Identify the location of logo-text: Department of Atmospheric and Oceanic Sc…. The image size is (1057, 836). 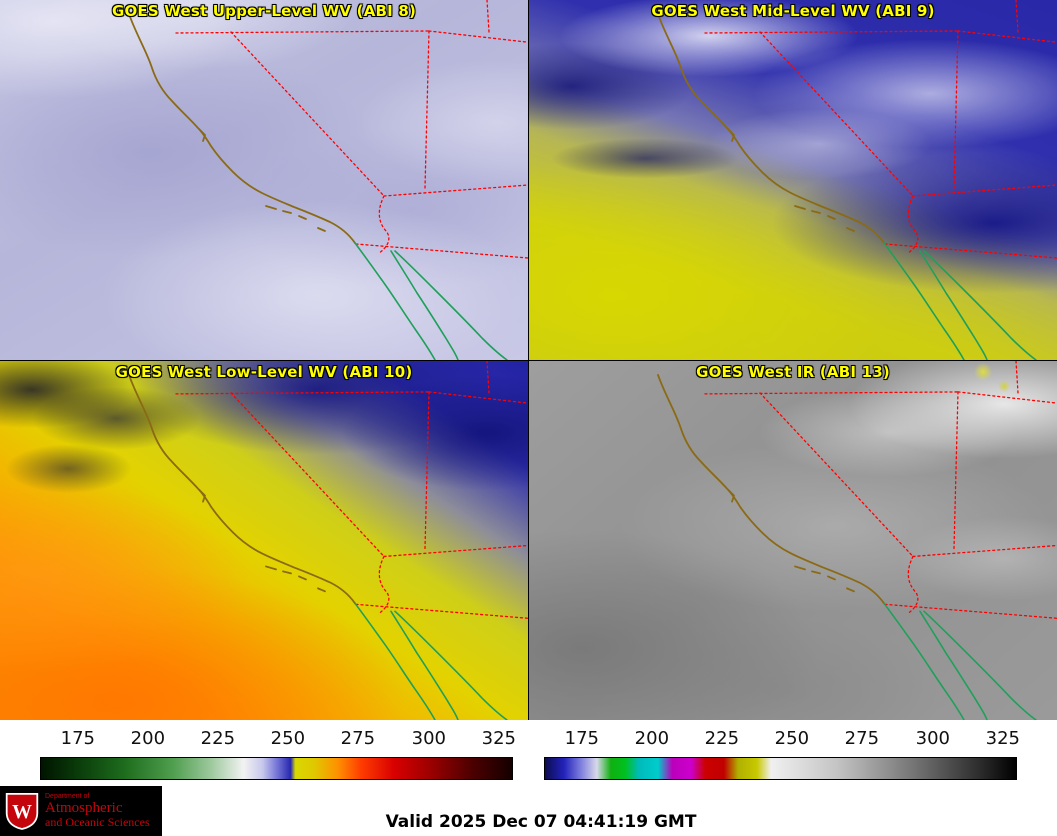
(97, 811).